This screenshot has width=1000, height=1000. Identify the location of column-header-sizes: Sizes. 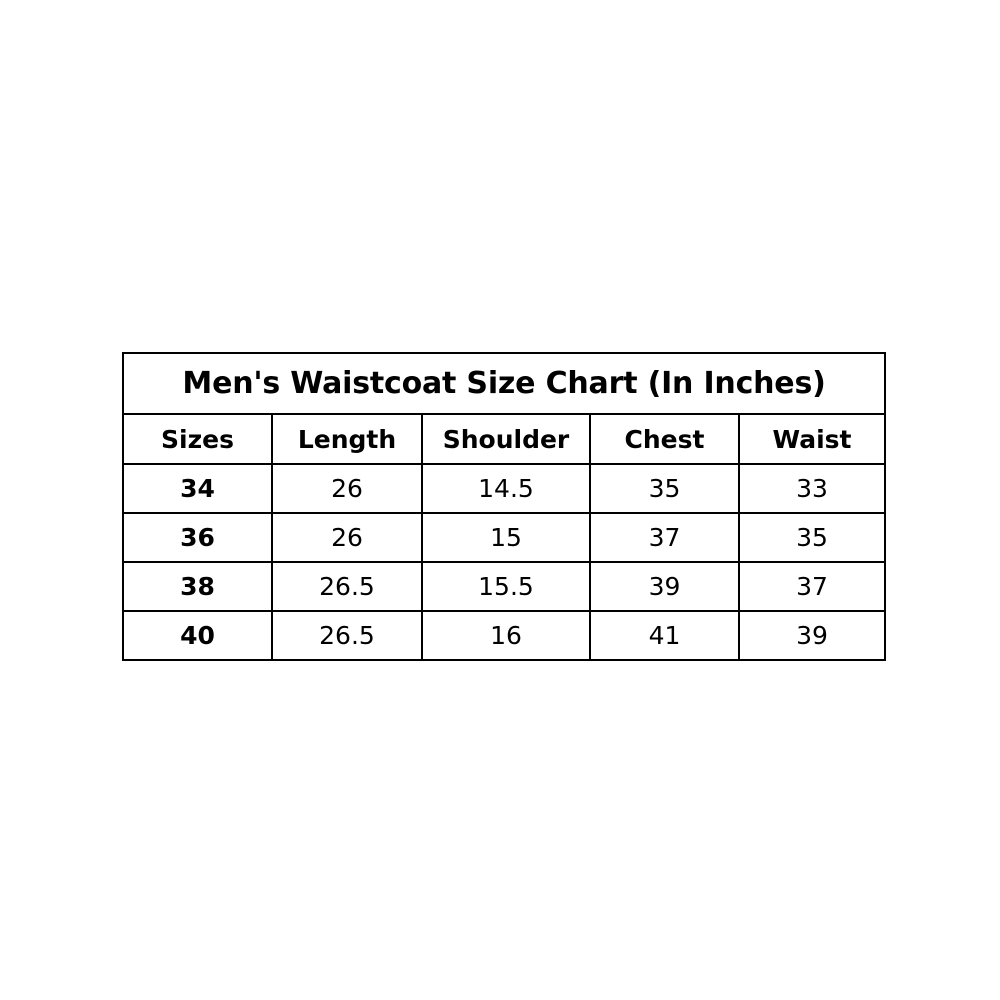
(197, 439).